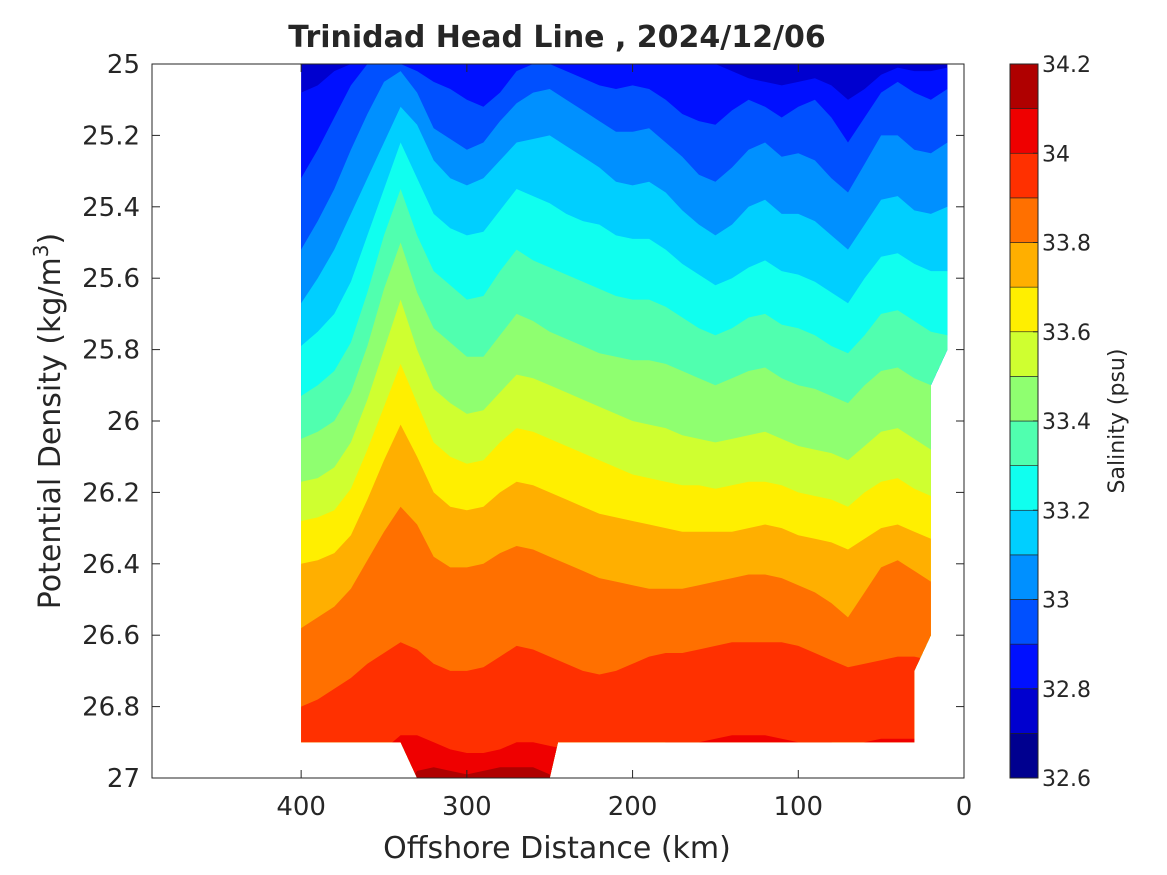  What do you see at coordinates (301, 807) in the screenshot?
I see `x-tick-label: 400` at bounding box center [301, 807].